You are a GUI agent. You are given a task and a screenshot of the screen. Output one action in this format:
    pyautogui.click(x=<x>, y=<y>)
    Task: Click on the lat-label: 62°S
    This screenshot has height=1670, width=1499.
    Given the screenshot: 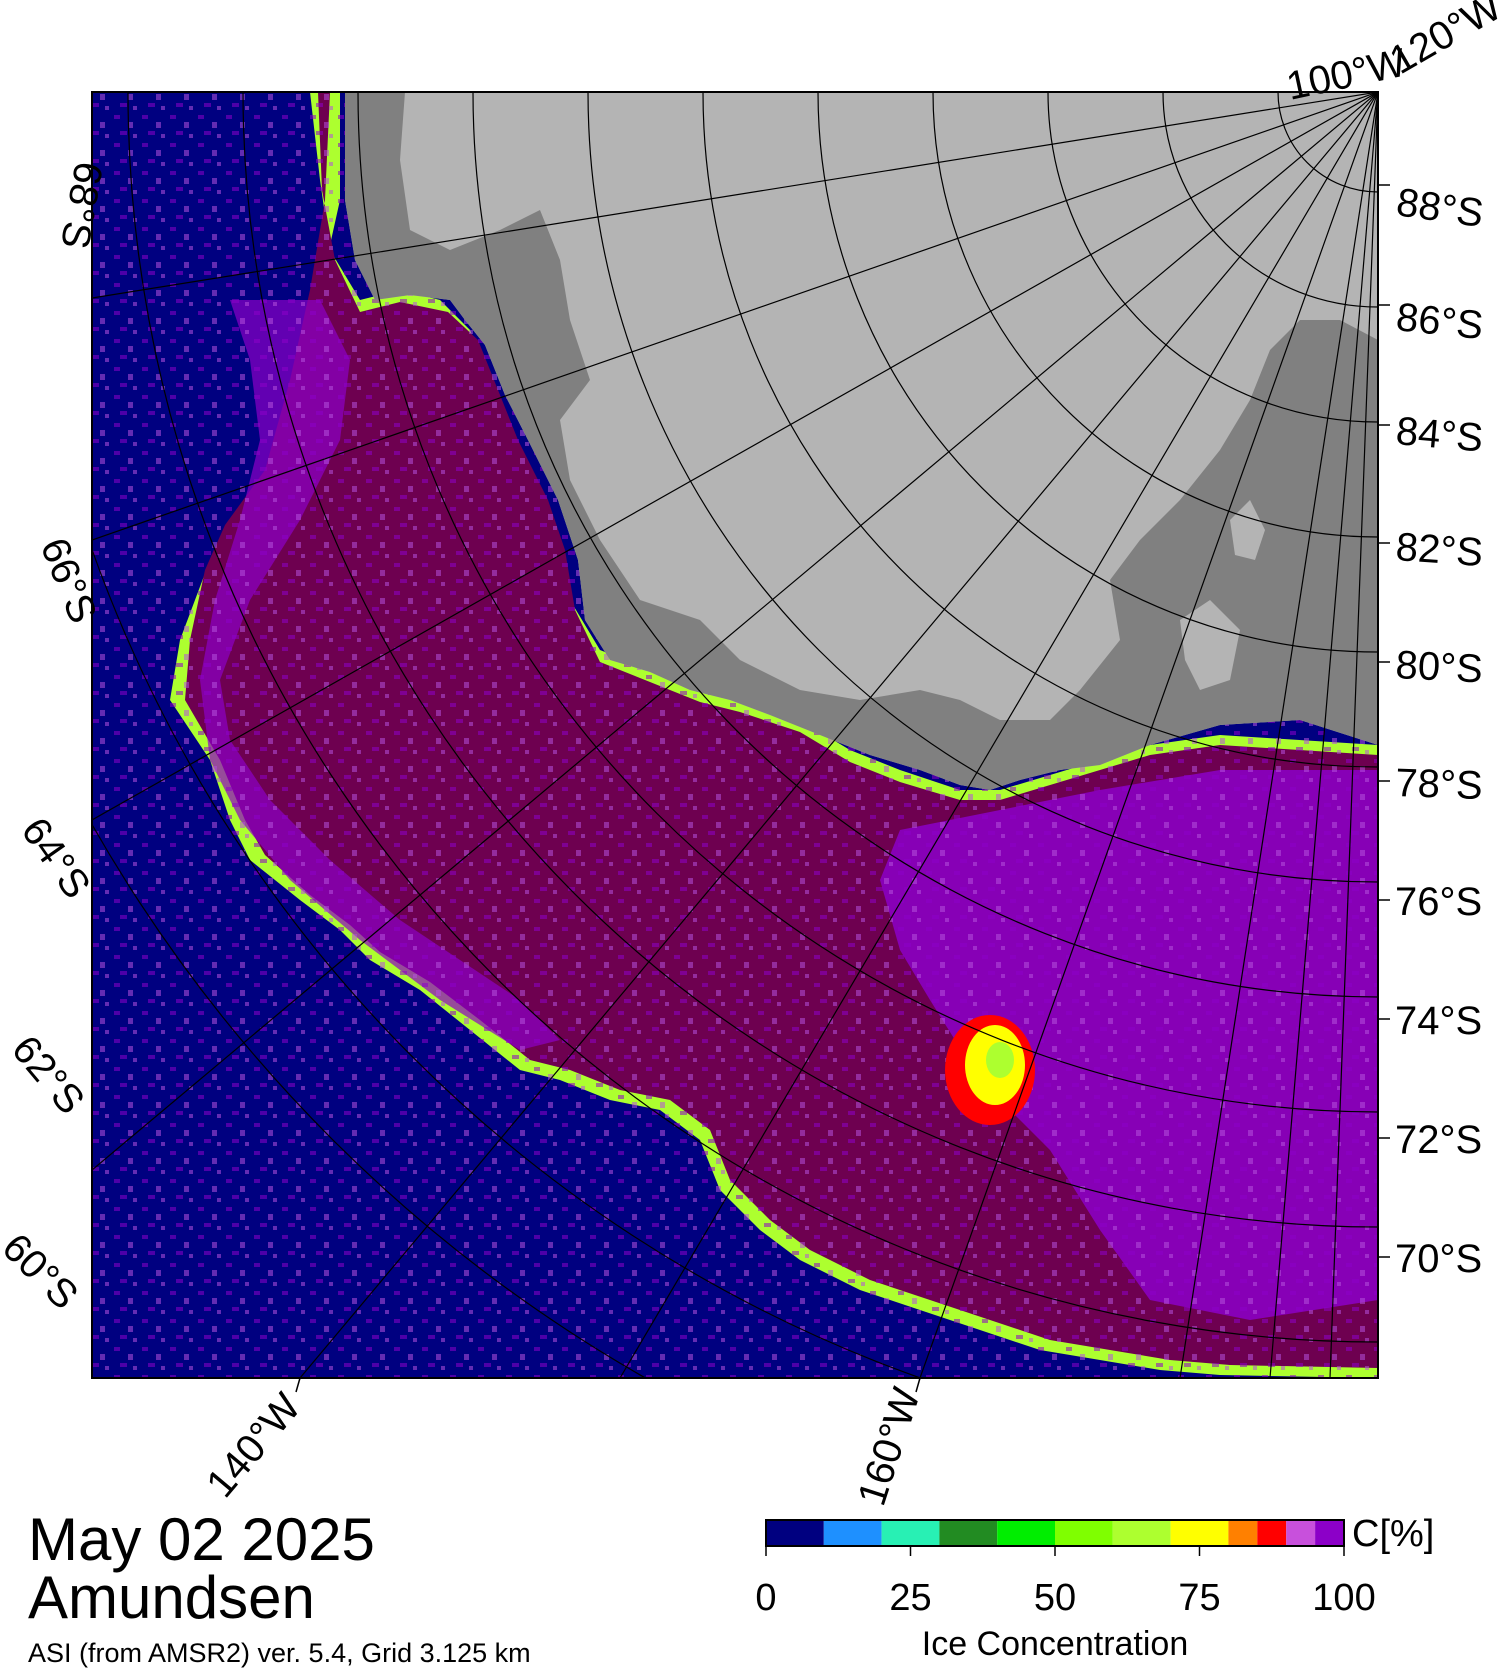 What is the action you would take?
    pyautogui.click(x=48, y=1075)
    